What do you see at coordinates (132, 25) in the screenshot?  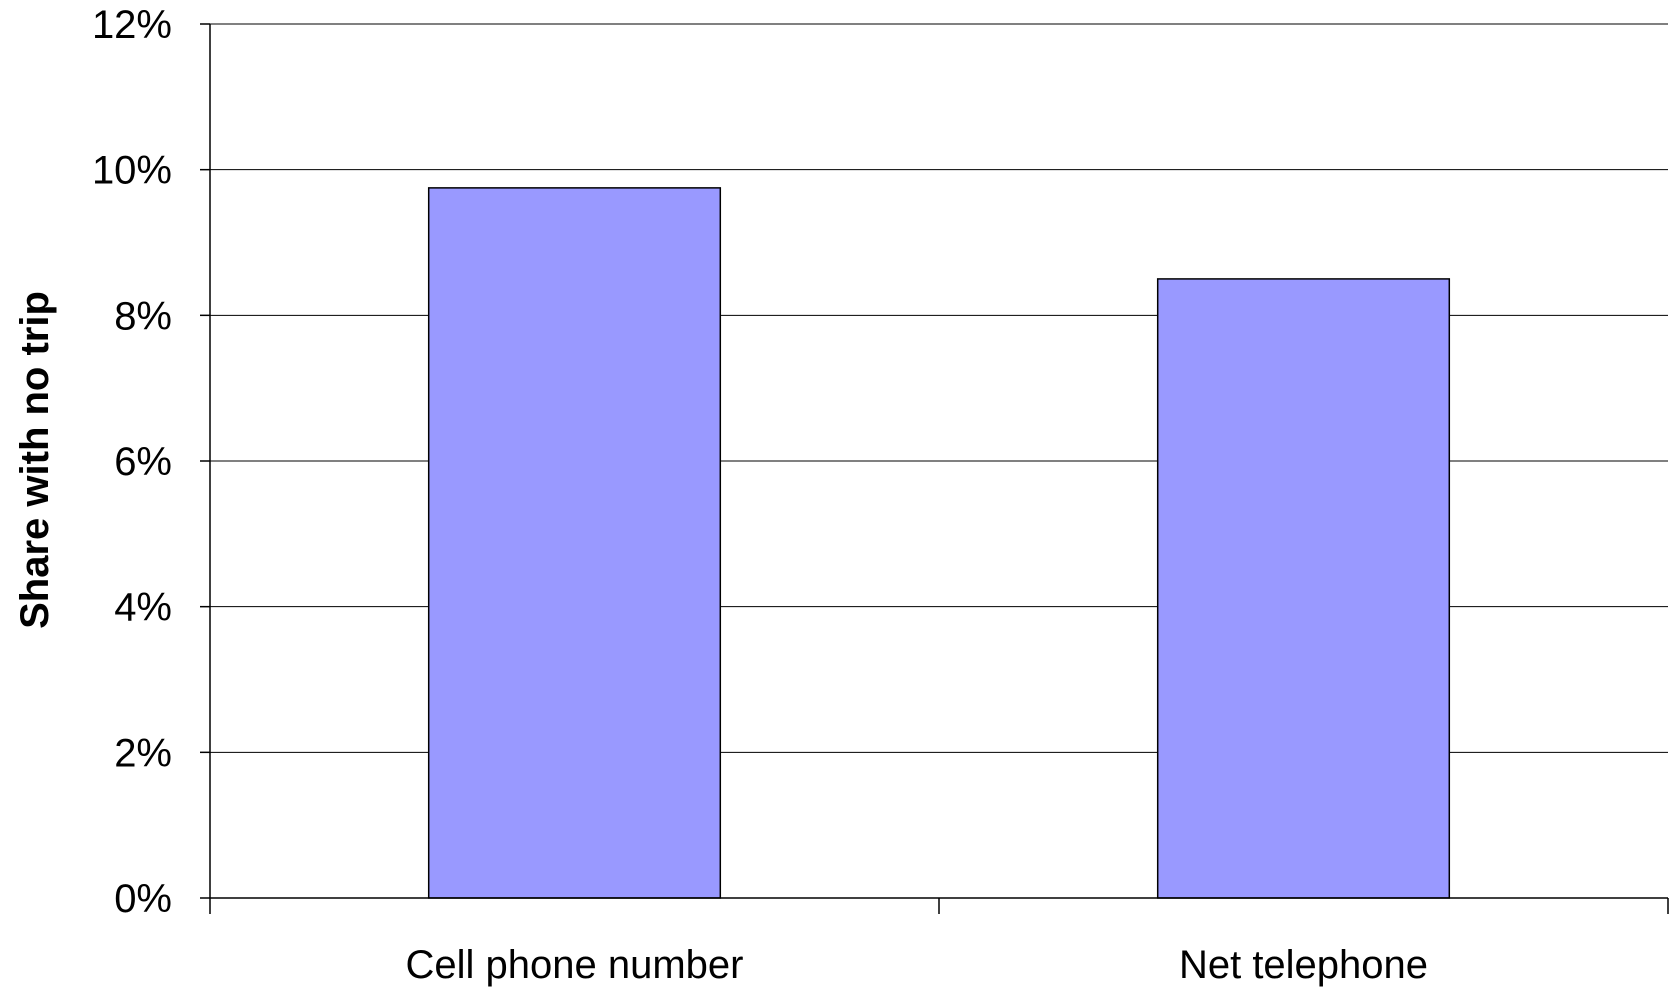 I see `y-tick-label: 12%` at bounding box center [132, 25].